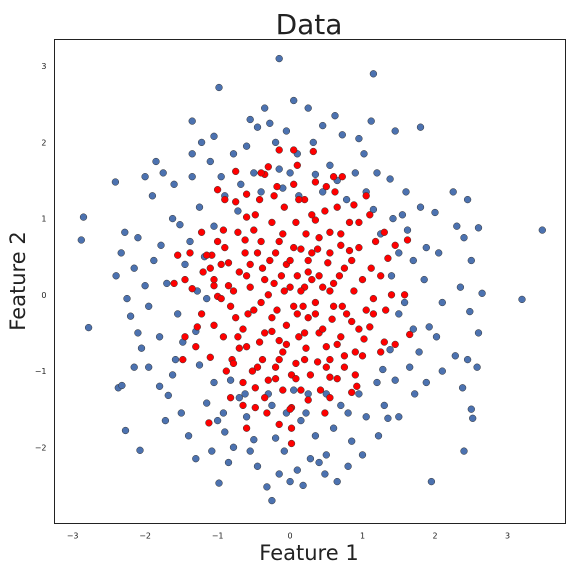 This screenshot has width=576, height=576. I want to click on x-tick-label: −1, so click(218, 536).